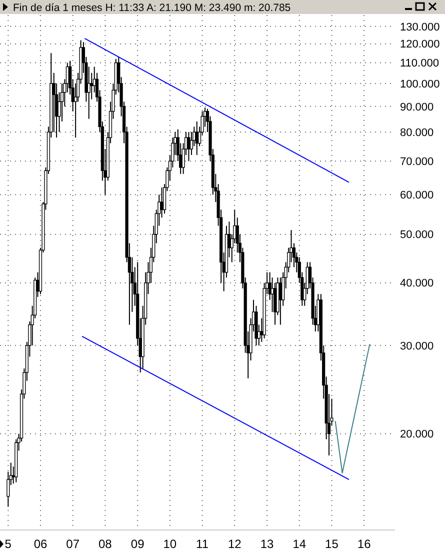  Describe the element at coordinates (41, 544) in the screenshot. I see `x-tick-label: 06` at that location.